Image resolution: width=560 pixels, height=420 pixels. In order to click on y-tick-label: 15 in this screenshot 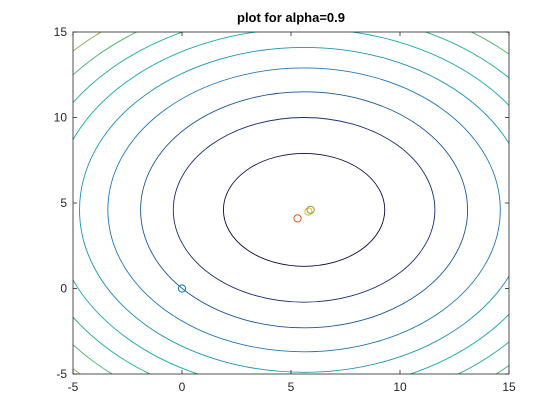, I will do `click(61, 32)`.